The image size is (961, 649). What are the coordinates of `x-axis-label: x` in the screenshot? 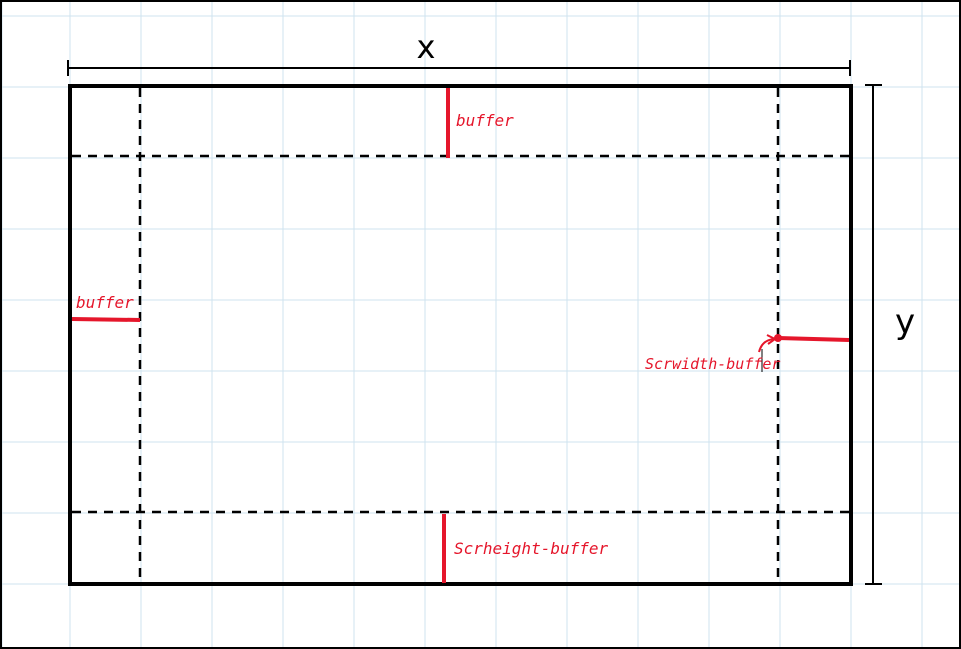 It's located at (426, 47).